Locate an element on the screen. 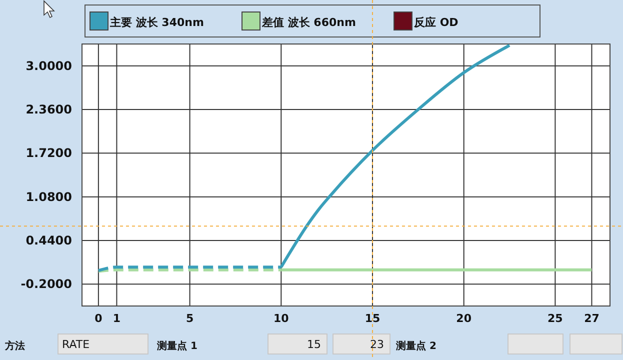  y-tick-label: 1.0800 is located at coordinates (49, 197).